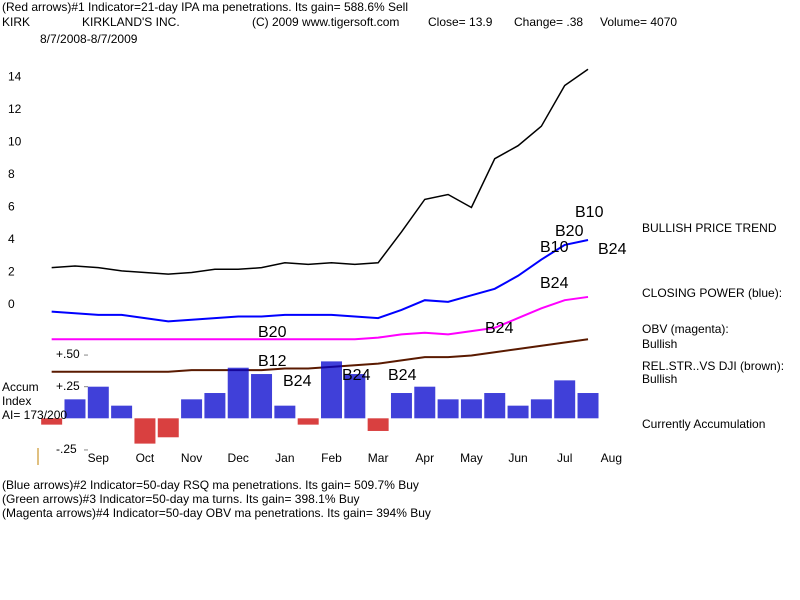 This screenshot has width=800, height=600. Describe the element at coordinates (11, 174) in the screenshot. I see `y-tick-label: 8` at that location.